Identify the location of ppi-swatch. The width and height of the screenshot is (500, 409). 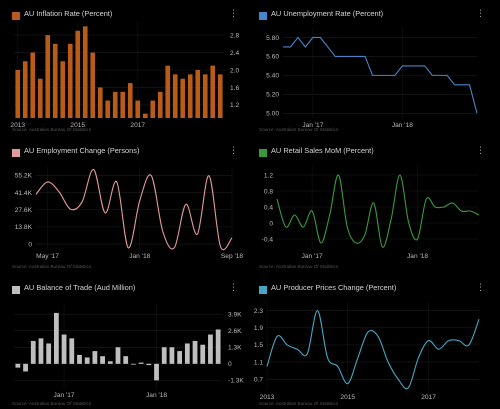
(263, 290).